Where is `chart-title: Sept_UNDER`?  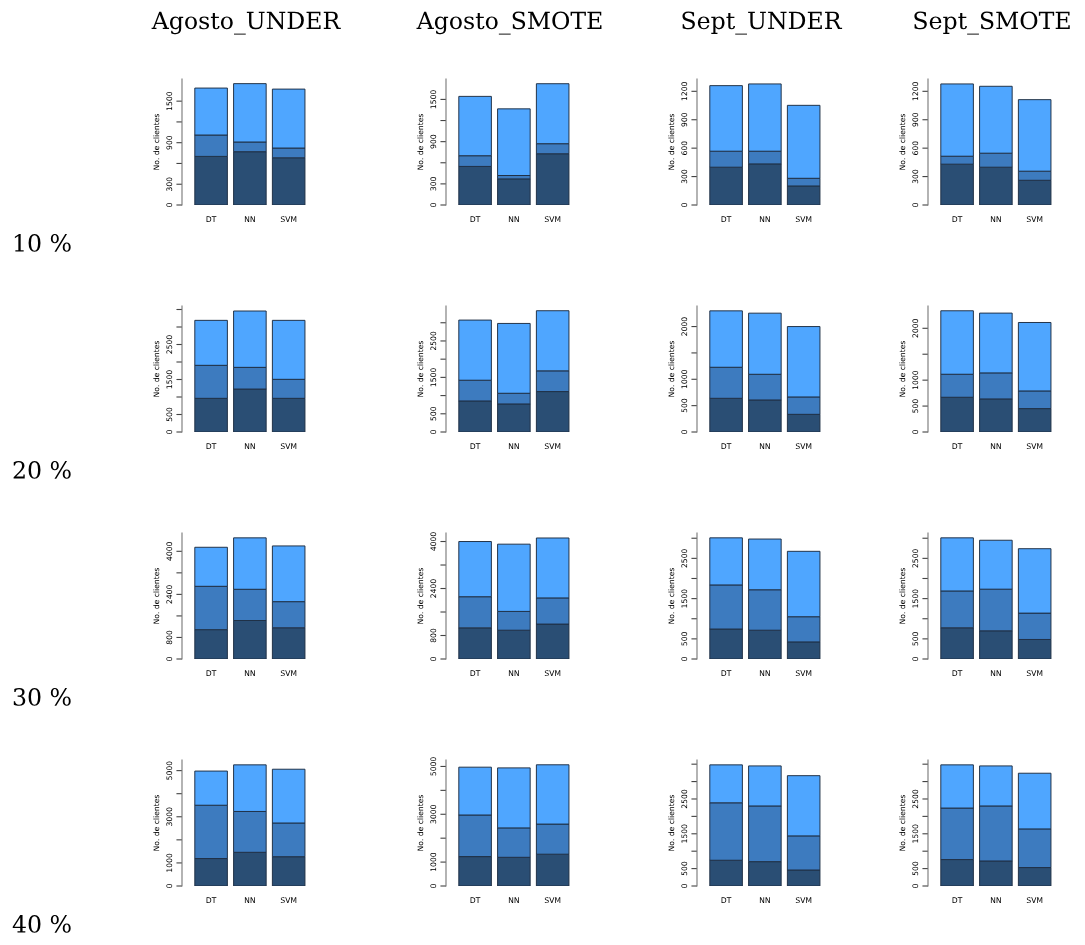
chart-title: Sept_UNDER is located at coordinates (762, 23).